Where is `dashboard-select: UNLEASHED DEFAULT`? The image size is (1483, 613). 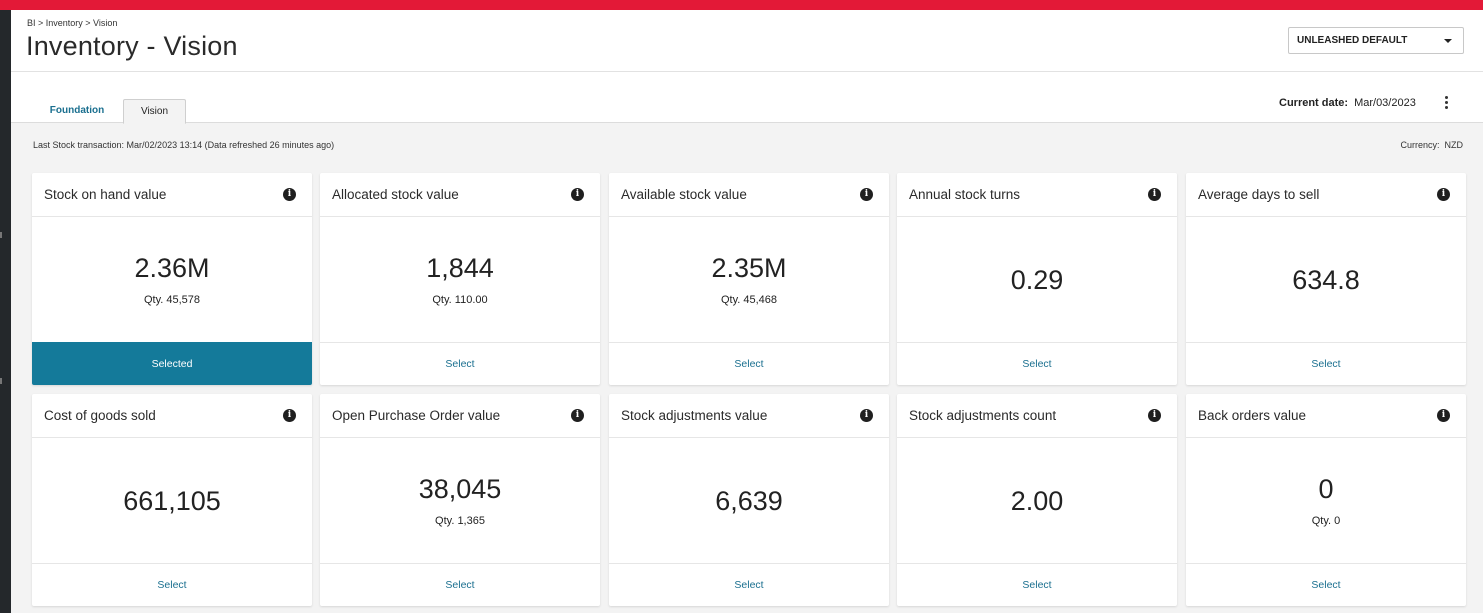 dashboard-select: UNLEASHED DEFAULT is located at coordinates (1376, 40).